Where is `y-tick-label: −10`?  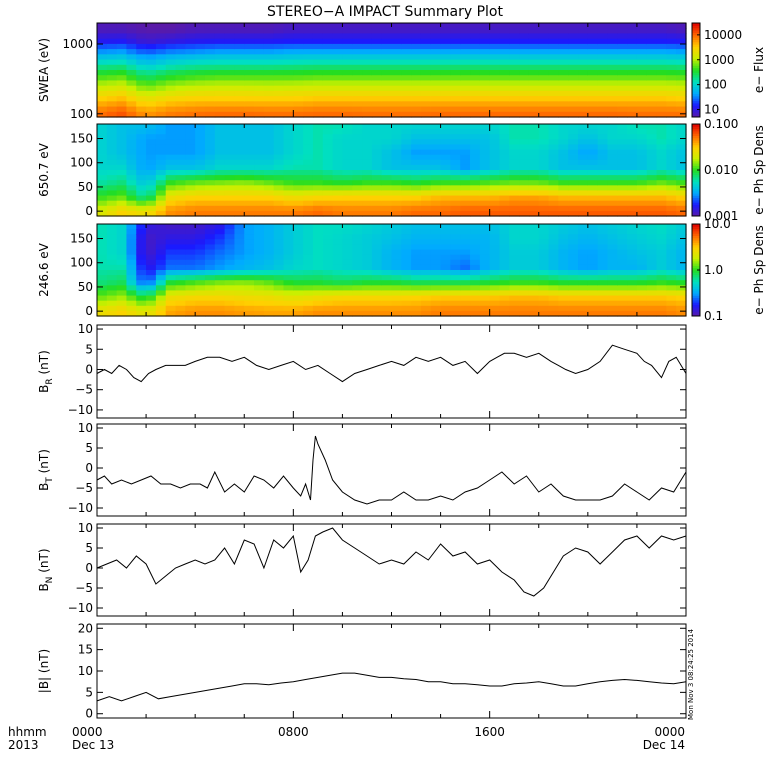 y-tick-label: −10 is located at coordinates (80, 410).